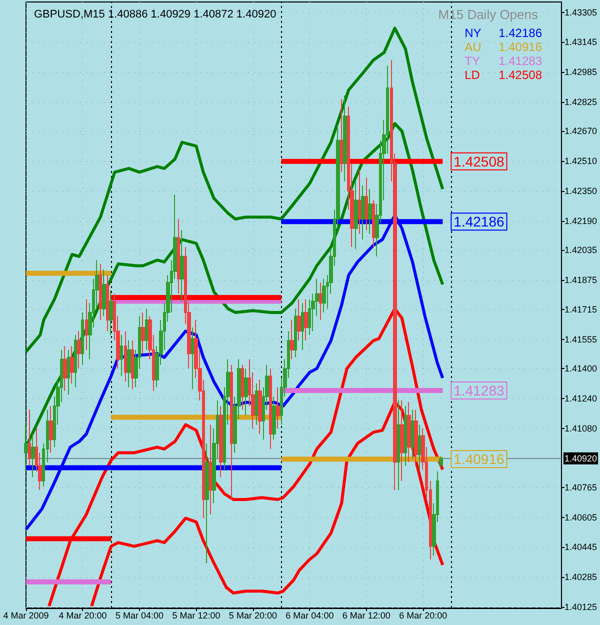  I want to click on x-tick-label: 5 Mar 20:00, so click(252, 615).